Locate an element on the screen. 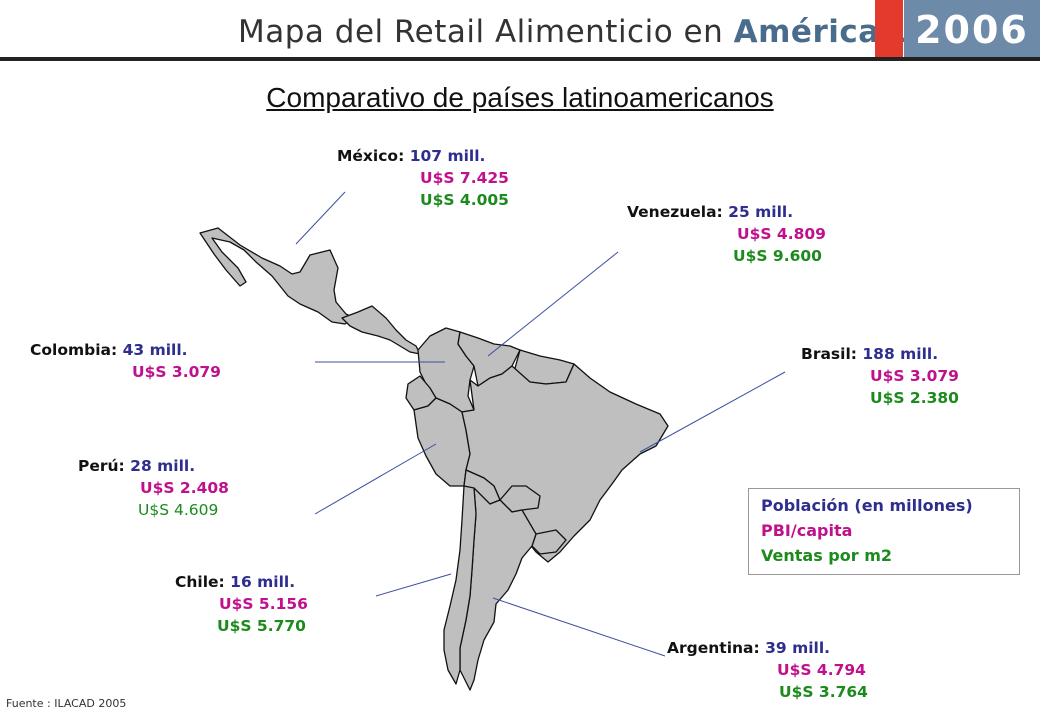  leader-line-argentina is located at coordinates (579, 627).